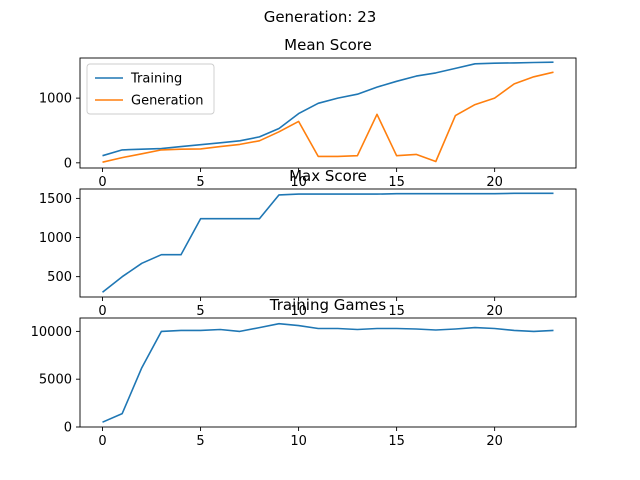 This screenshot has height=480, width=640. What do you see at coordinates (167, 101) in the screenshot?
I see `legend-entry-label: Generation` at bounding box center [167, 101].